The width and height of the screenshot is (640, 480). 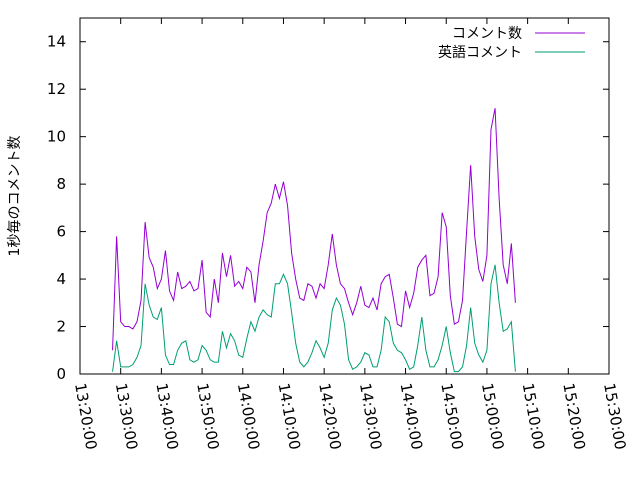 I want to click on x-tick-label: 14:40:00, so click(x=411, y=416).